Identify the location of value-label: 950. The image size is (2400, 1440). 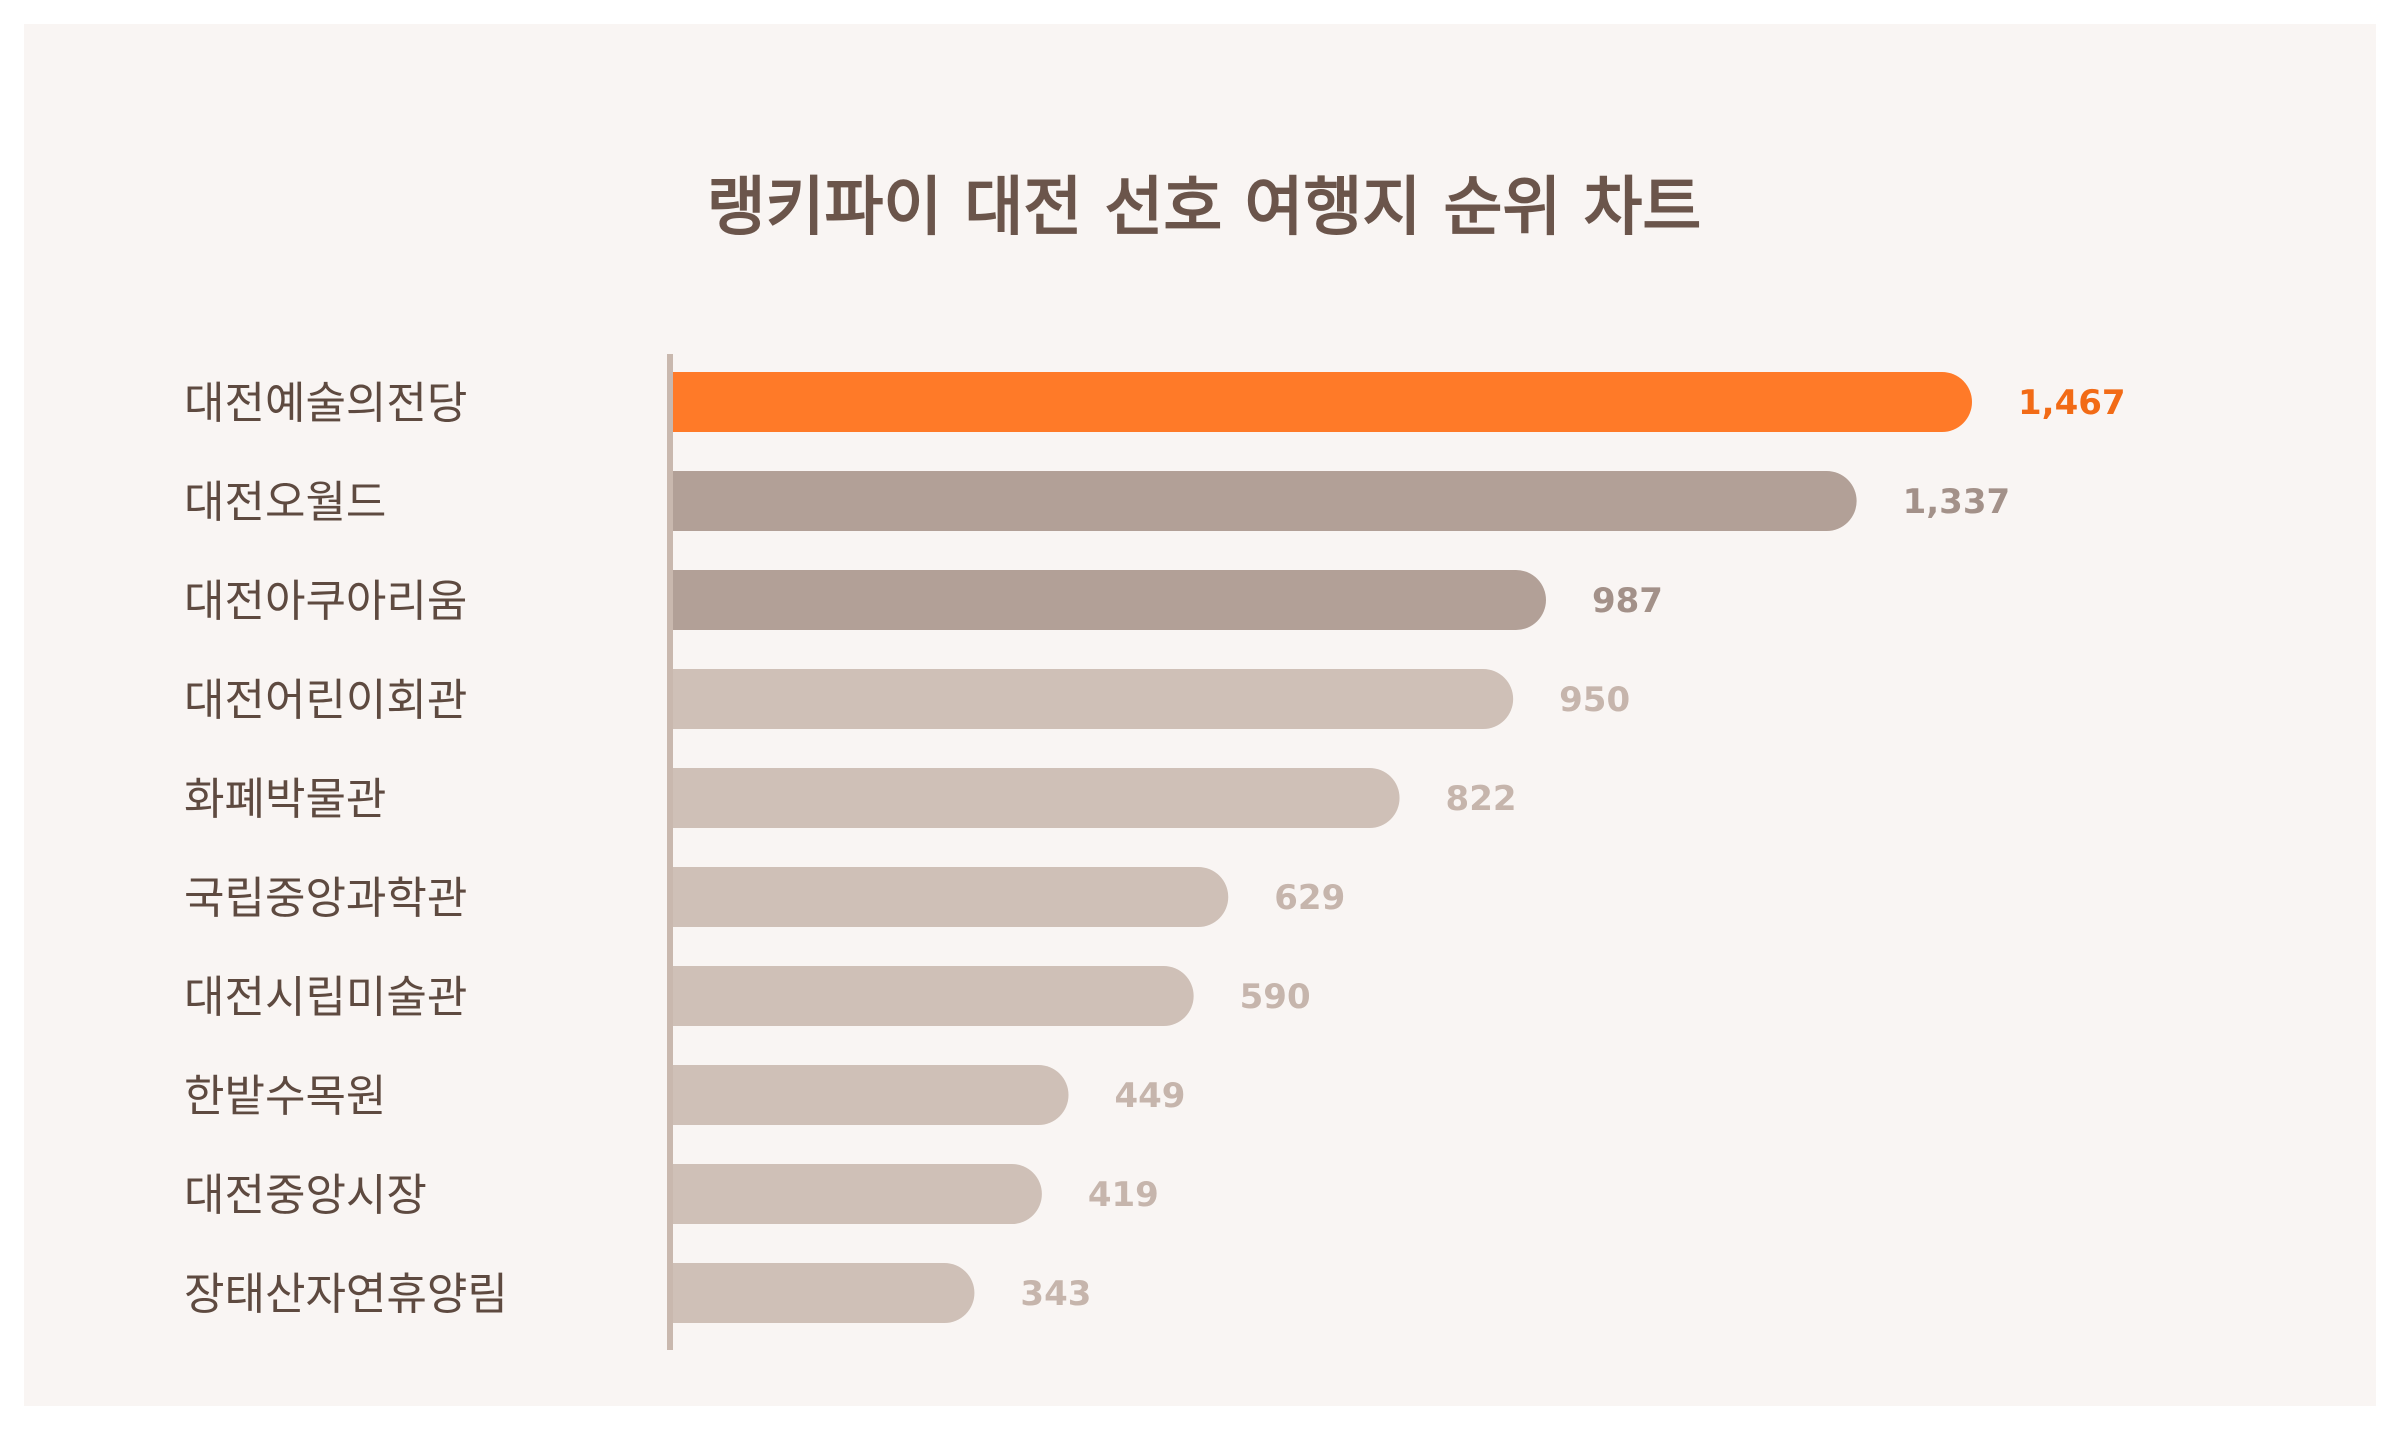
(1594, 700).